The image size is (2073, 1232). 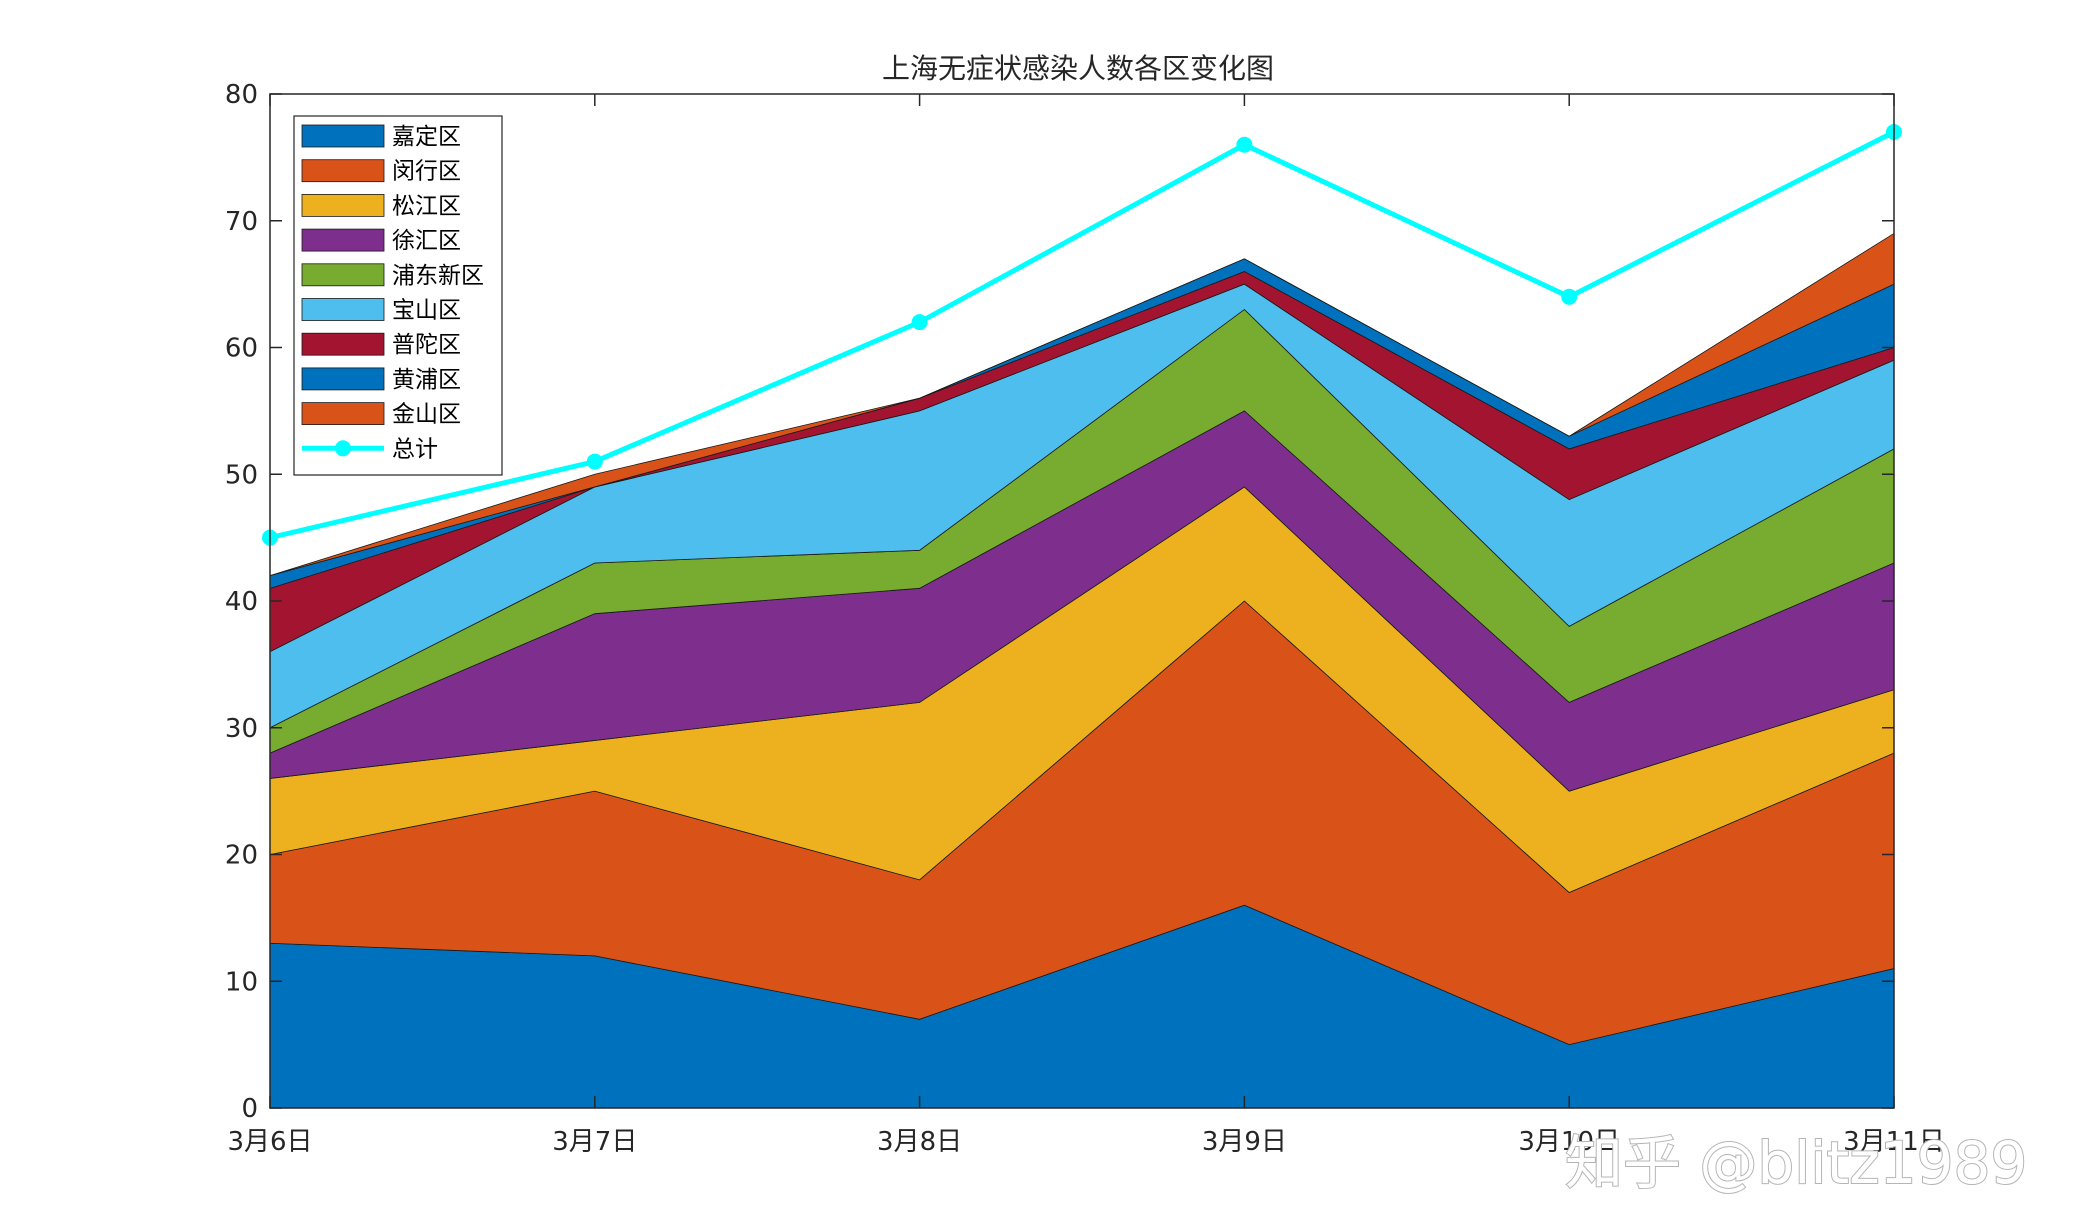 What do you see at coordinates (426, 380) in the screenshot?
I see `legend-label: 黄浦区` at bounding box center [426, 380].